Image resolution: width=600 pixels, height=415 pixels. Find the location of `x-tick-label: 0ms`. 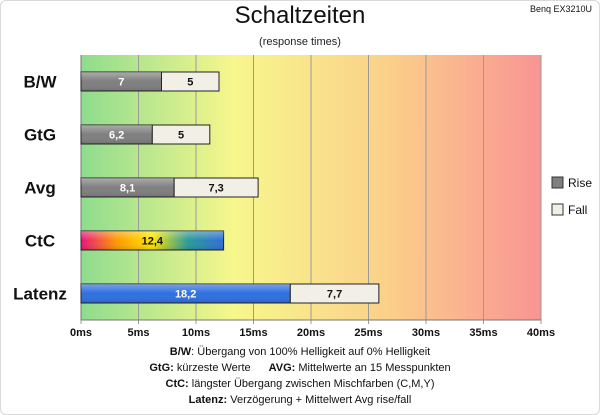

x-tick-label: 0ms is located at coordinates (81, 333).